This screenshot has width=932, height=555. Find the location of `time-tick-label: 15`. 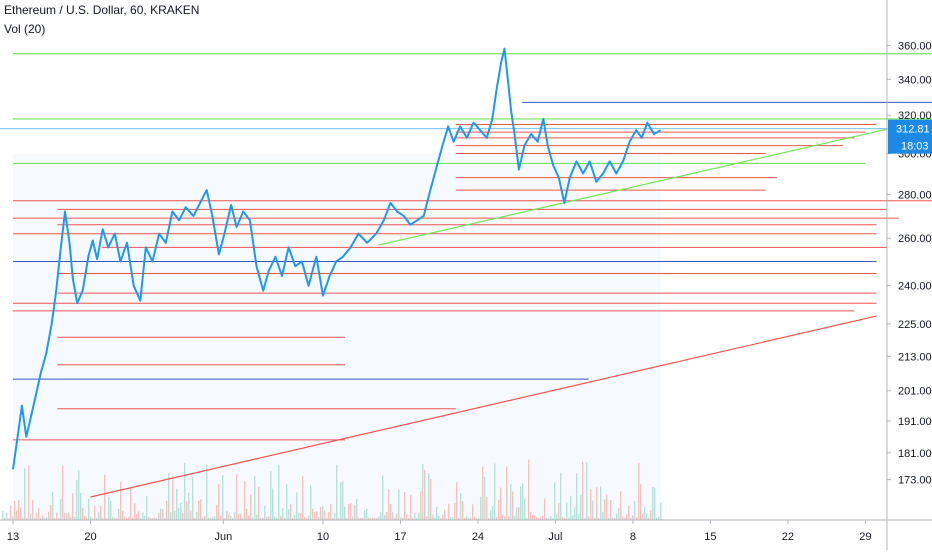

time-tick-label: 15 is located at coordinates (710, 537).